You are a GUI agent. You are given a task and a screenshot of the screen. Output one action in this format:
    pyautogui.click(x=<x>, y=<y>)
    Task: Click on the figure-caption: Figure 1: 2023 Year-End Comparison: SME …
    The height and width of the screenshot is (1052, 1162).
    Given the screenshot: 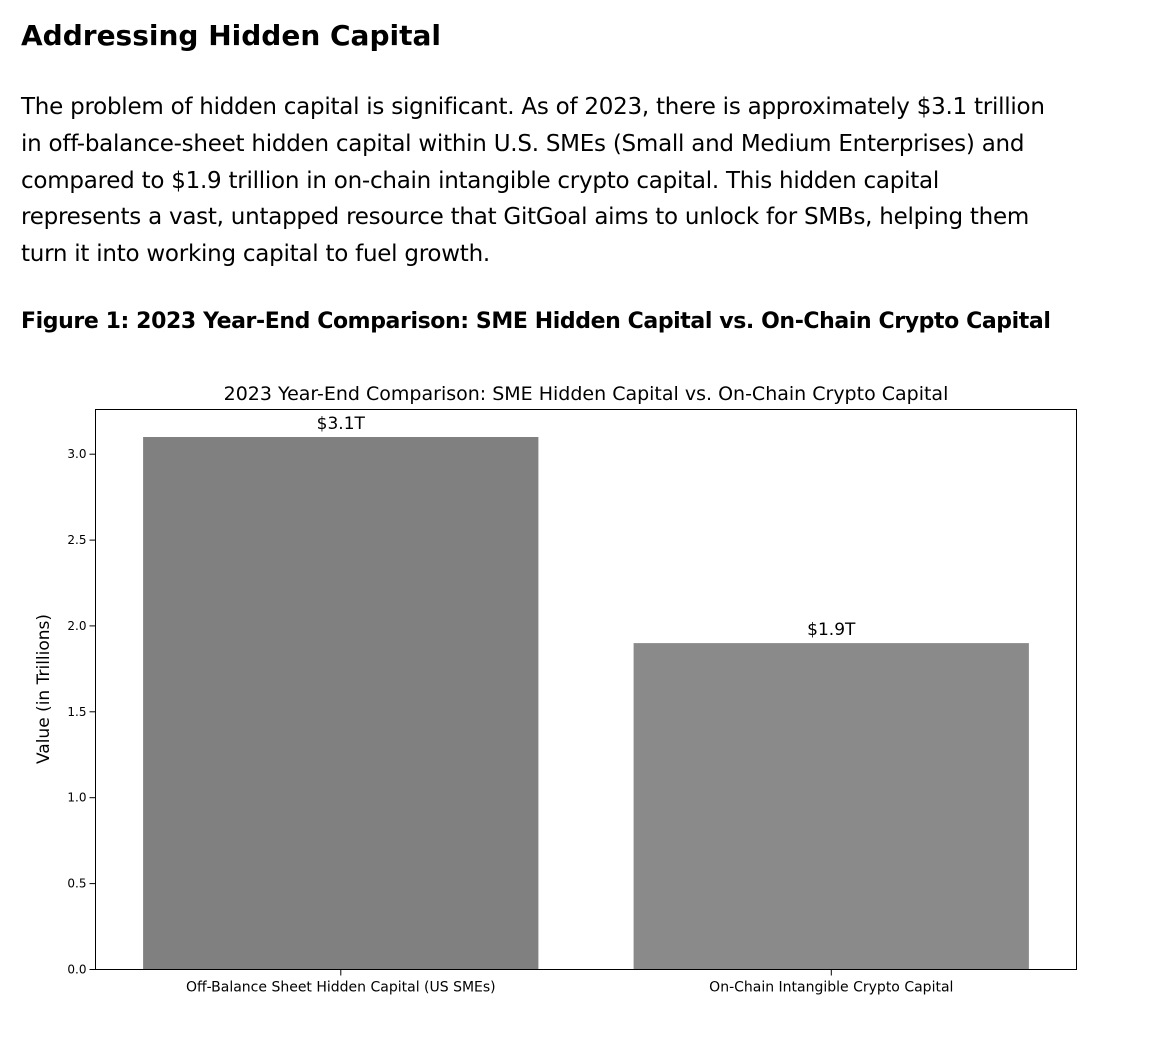 What is the action you would take?
    pyautogui.click(x=536, y=321)
    